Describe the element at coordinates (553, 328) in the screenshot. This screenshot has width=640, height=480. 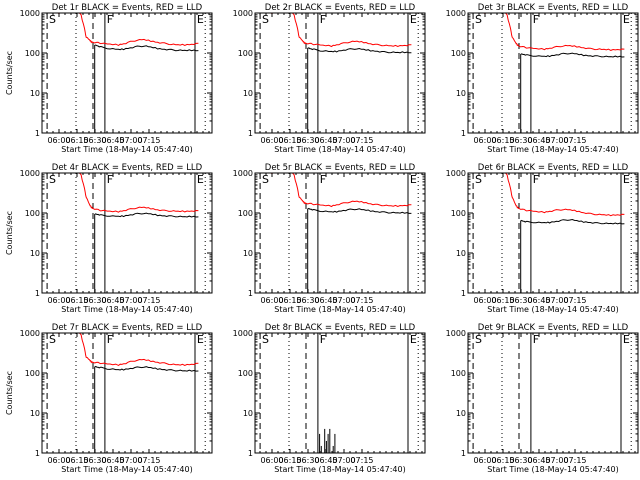
I see `chart-title: Det 9r BLACK = Events, RED = LLD` at that location.